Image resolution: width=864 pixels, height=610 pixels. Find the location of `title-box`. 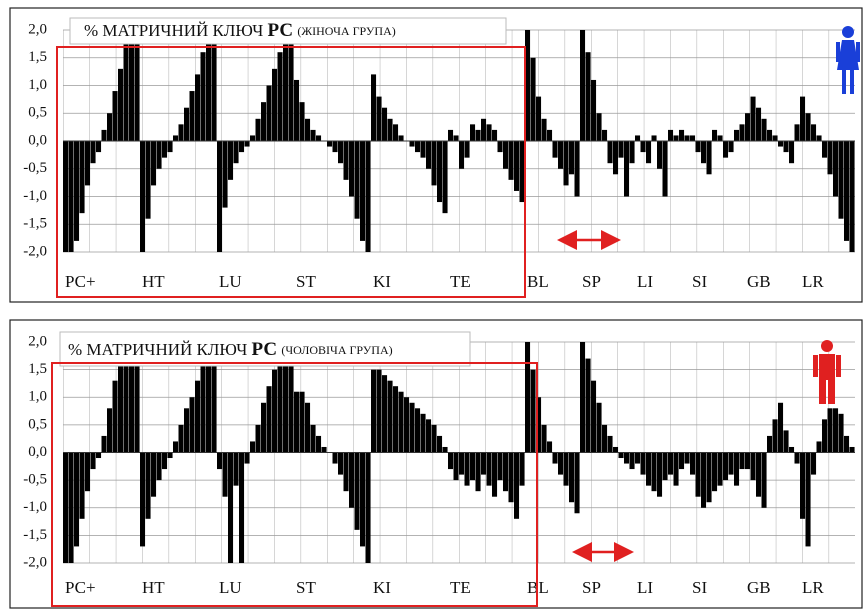

title-box is located at coordinates (288, 31).